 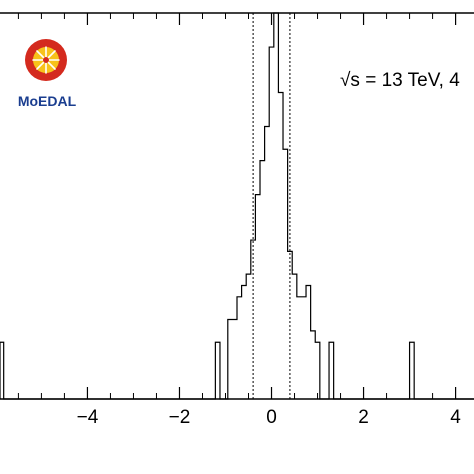 I want to click on x-tick-label: −2, so click(x=180, y=417).